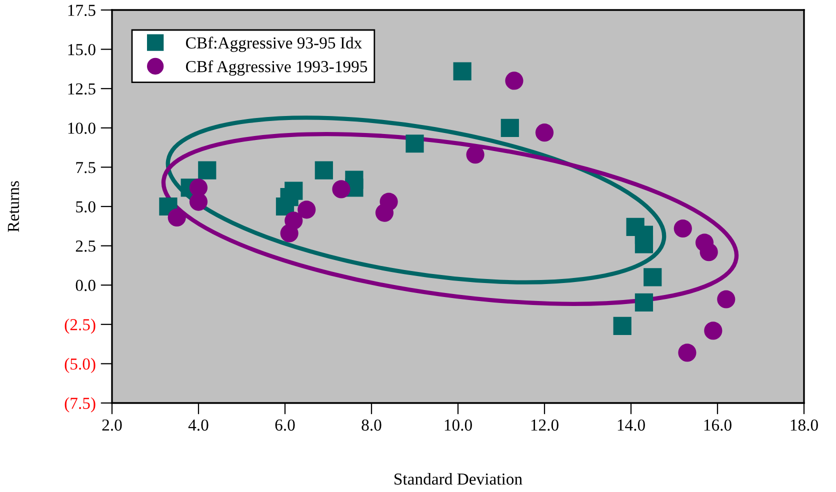 The image size is (836, 492). I want to click on x-tick-label: 10.0, so click(458, 425).